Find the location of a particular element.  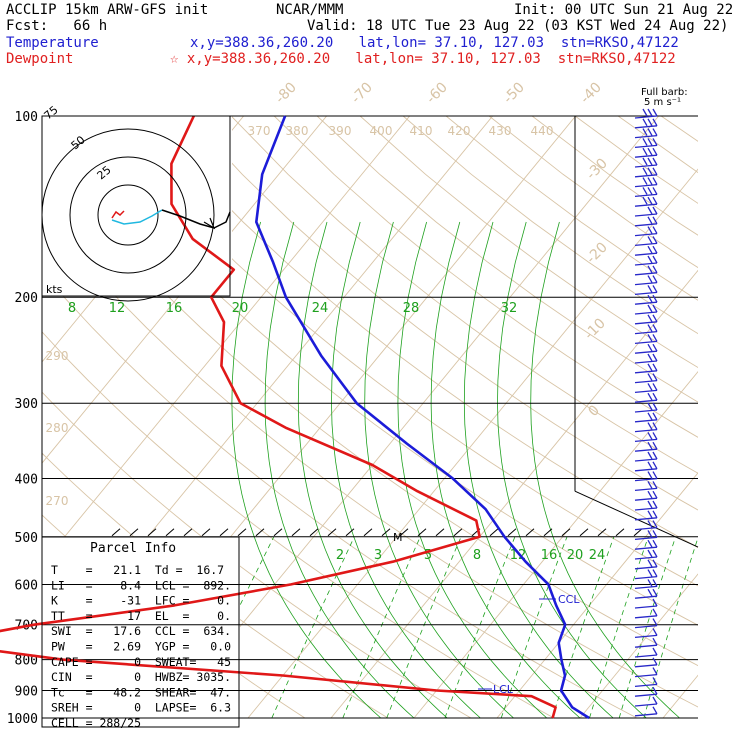

isotherm-line is located at coordinates (680, 696).